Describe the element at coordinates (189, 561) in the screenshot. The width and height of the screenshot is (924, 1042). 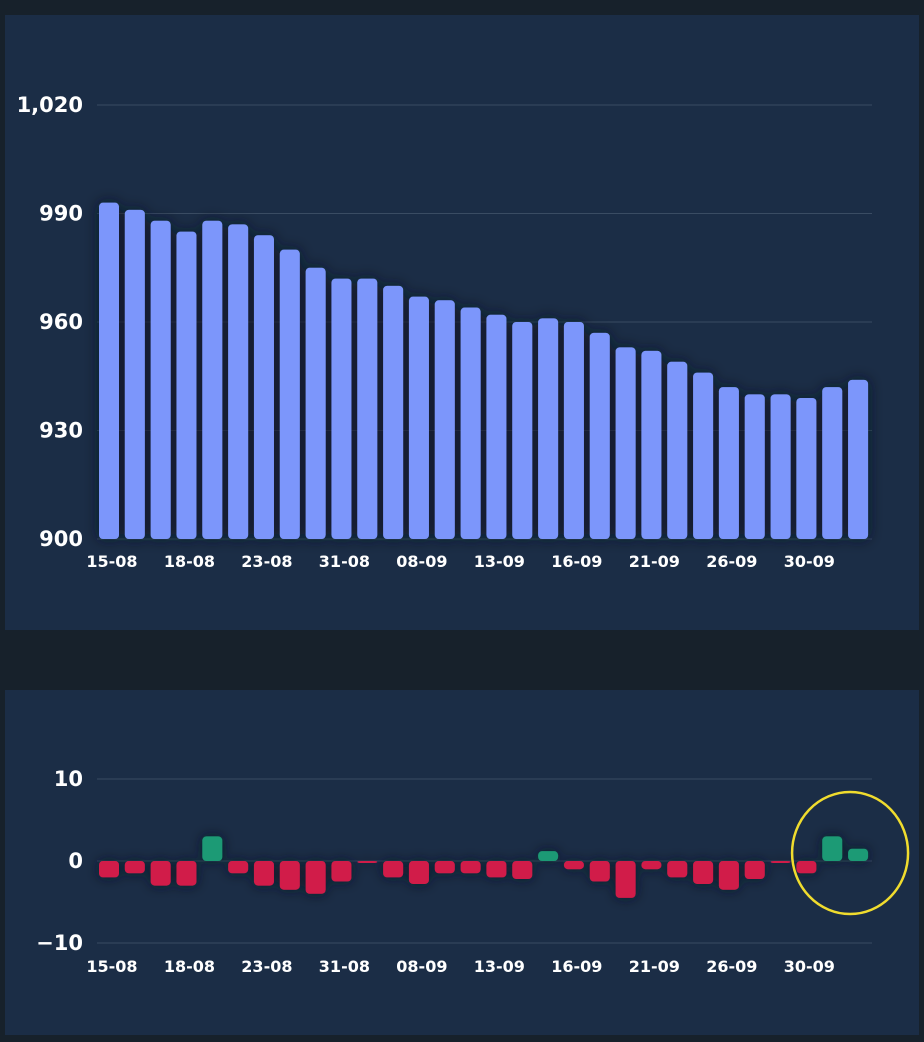
I see `price-x-tick-label: 18-08` at that location.